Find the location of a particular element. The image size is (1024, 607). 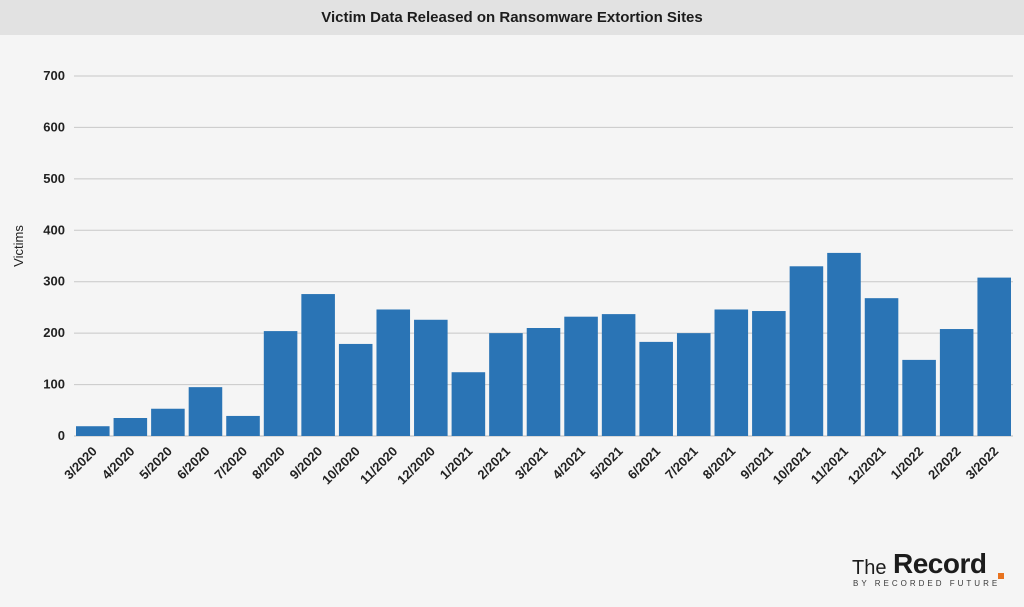

x-tick-label: 11/2021 is located at coordinates (829, 465).